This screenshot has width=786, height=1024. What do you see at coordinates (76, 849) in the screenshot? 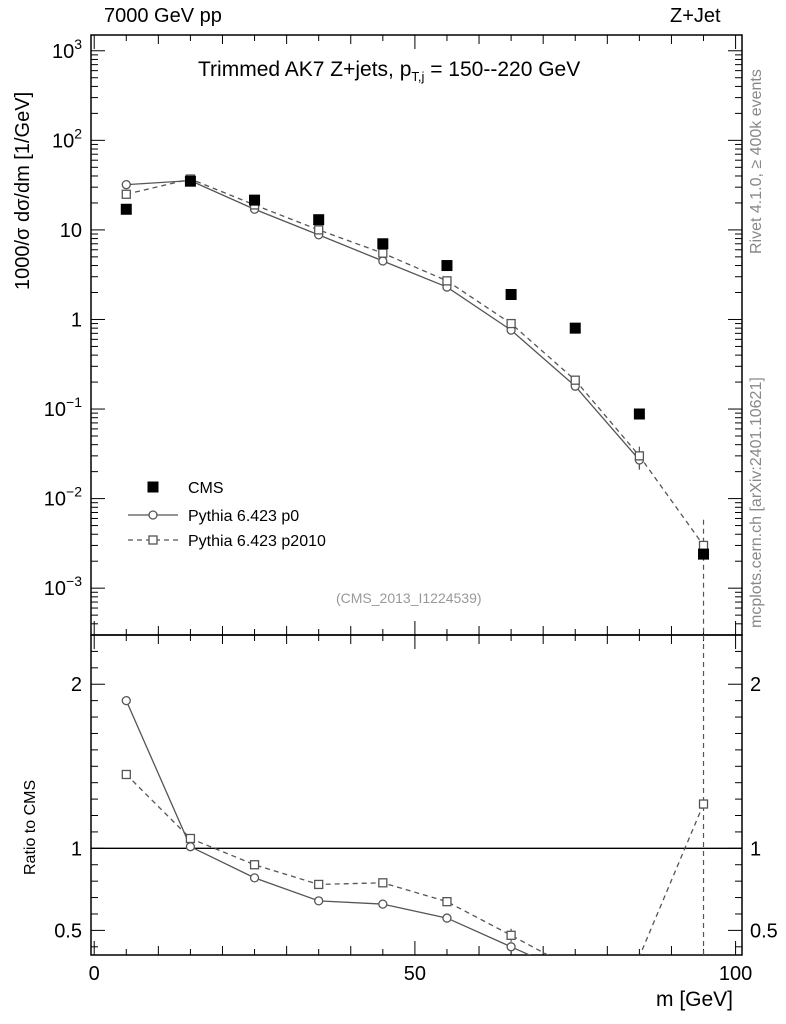
I see `y-tick-label-ratio-left: 1` at bounding box center [76, 849].